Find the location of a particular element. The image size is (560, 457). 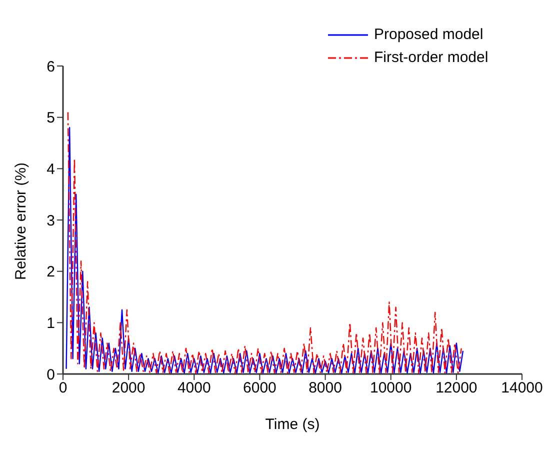

y-axis-title: Relative error (%) is located at coordinates (21, 221).